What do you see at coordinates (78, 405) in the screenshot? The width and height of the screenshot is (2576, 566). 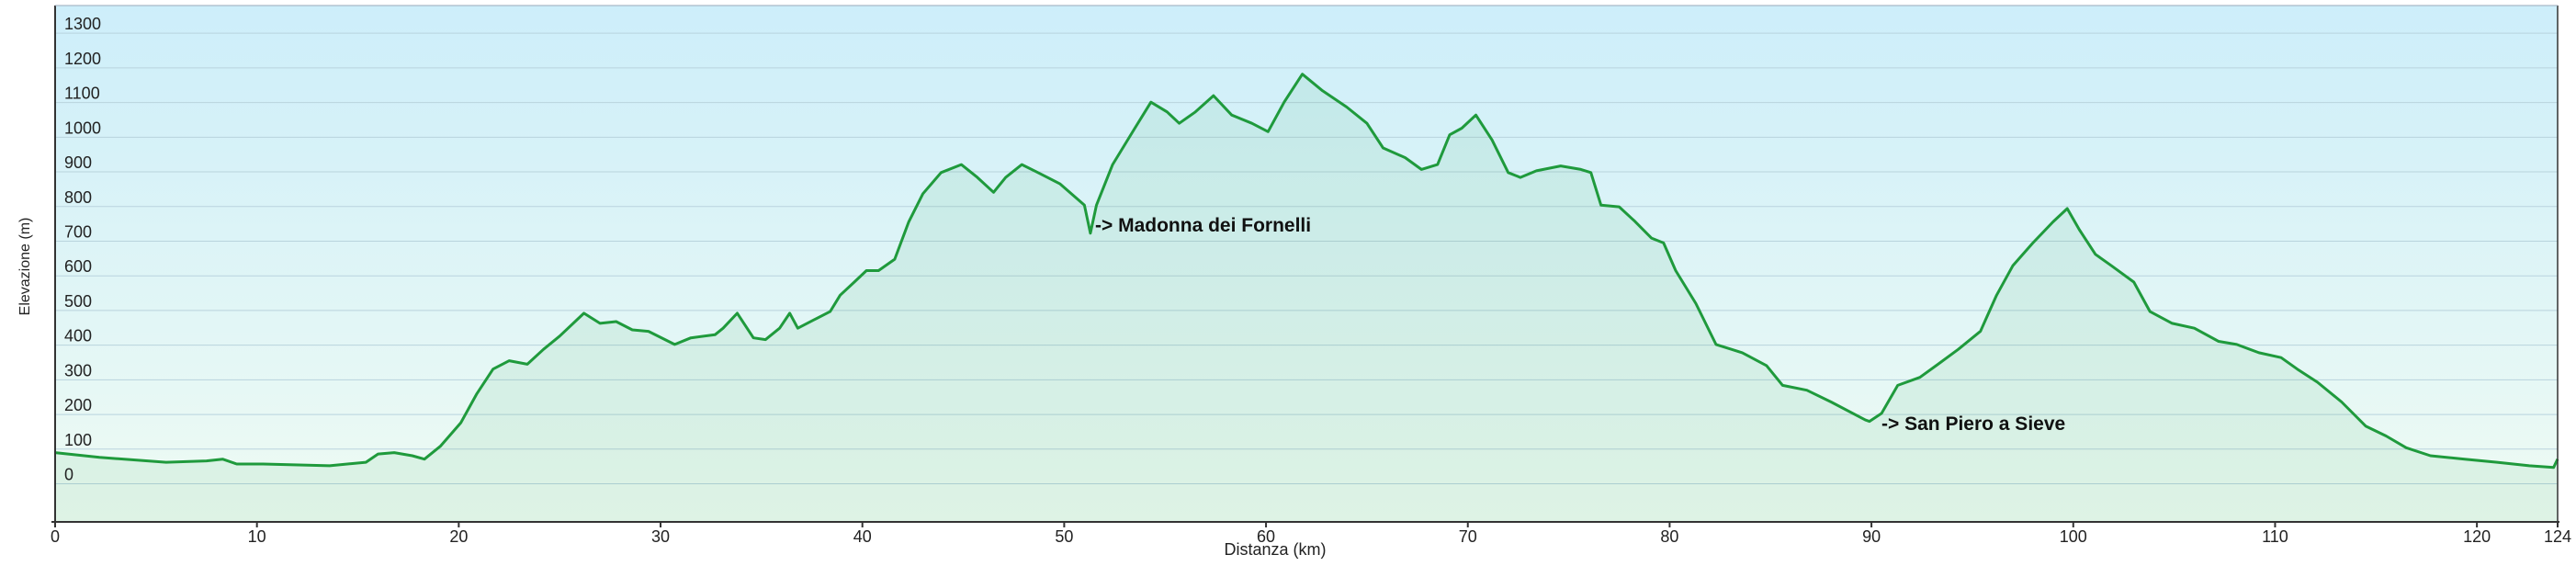 I see `y-tick-label: 200` at bounding box center [78, 405].